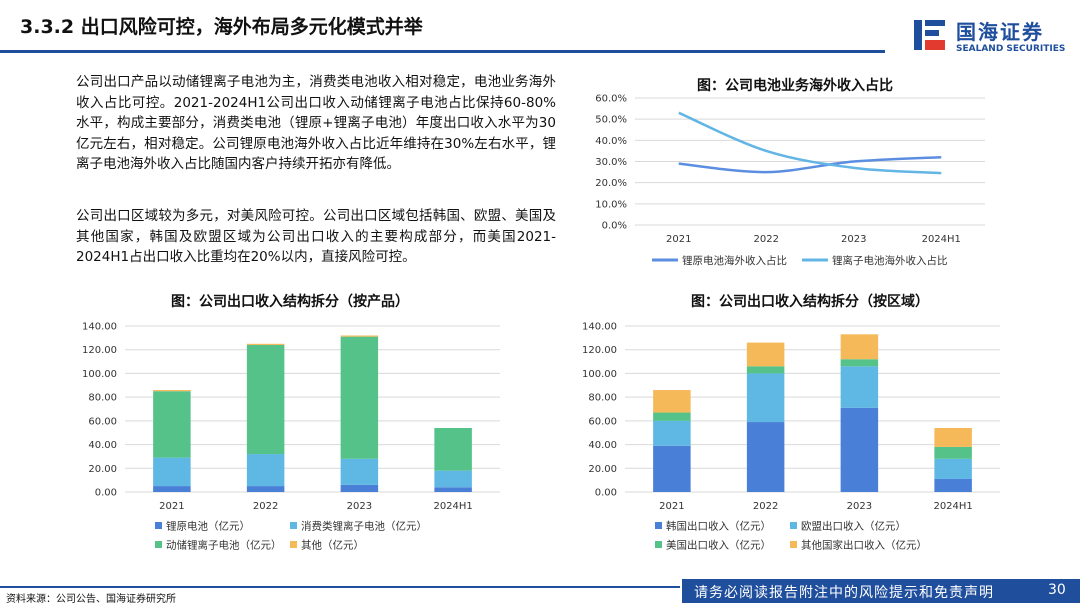 The height and width of the screenshot is (605, 1080). Describe the element at coordinates (91, 599) in the screenshot. I see `source-note: 资料来源：公司公告、国海证券研究所` at that location.